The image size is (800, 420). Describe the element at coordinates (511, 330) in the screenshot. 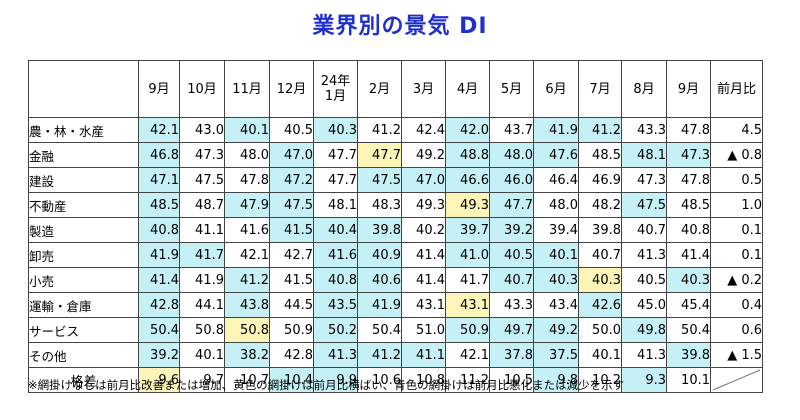

I see `di-value-cell: 49.7` at that location.